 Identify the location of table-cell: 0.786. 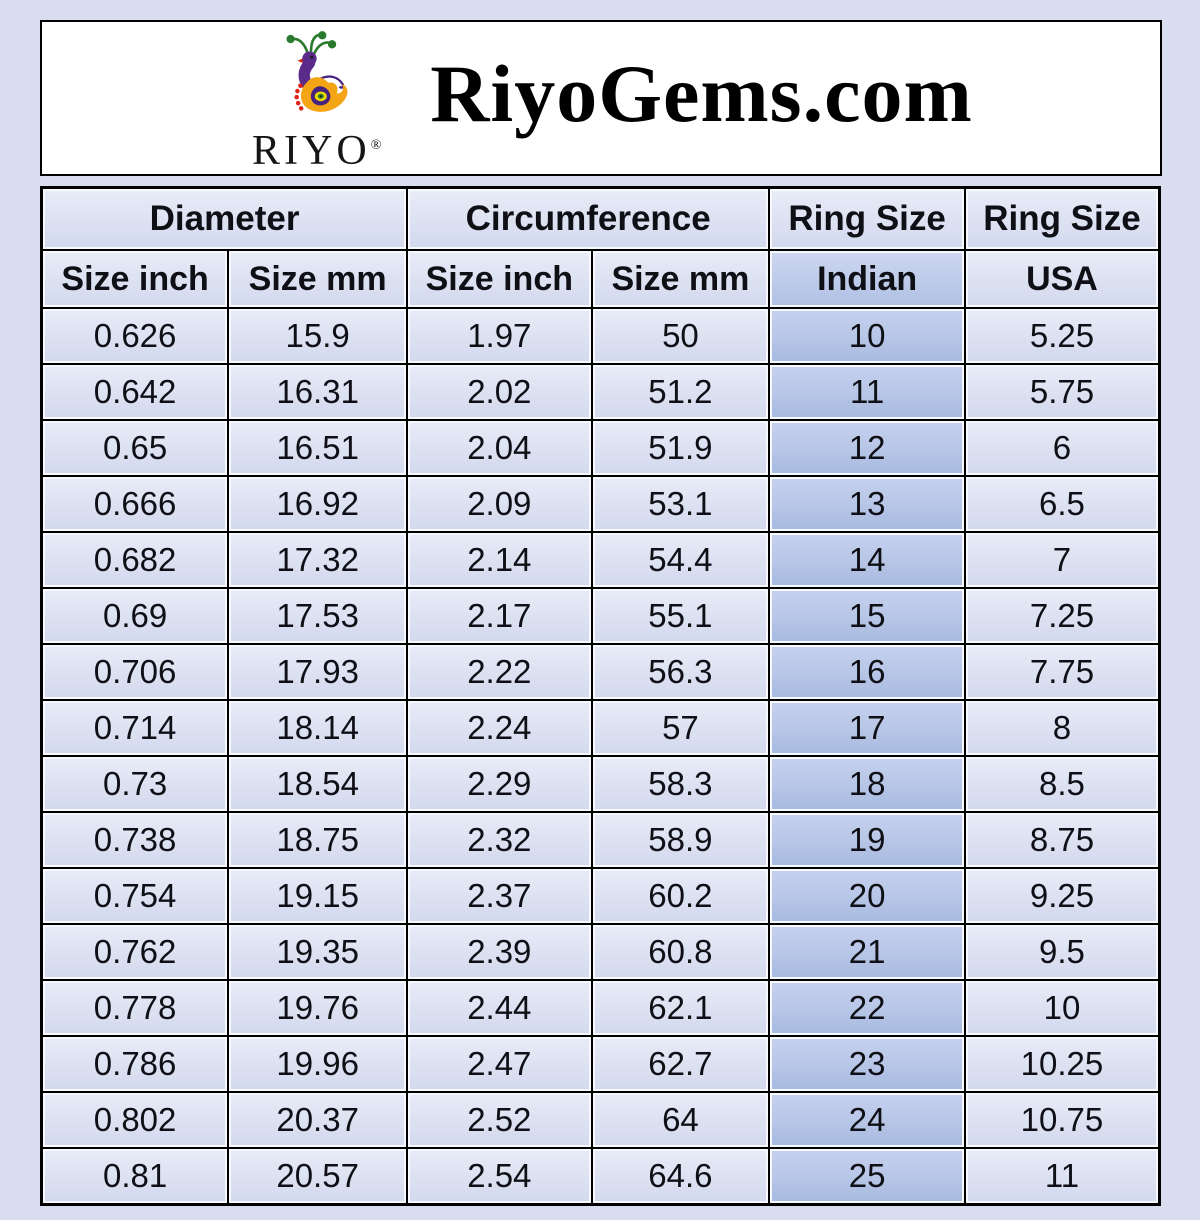
(135, 1064).